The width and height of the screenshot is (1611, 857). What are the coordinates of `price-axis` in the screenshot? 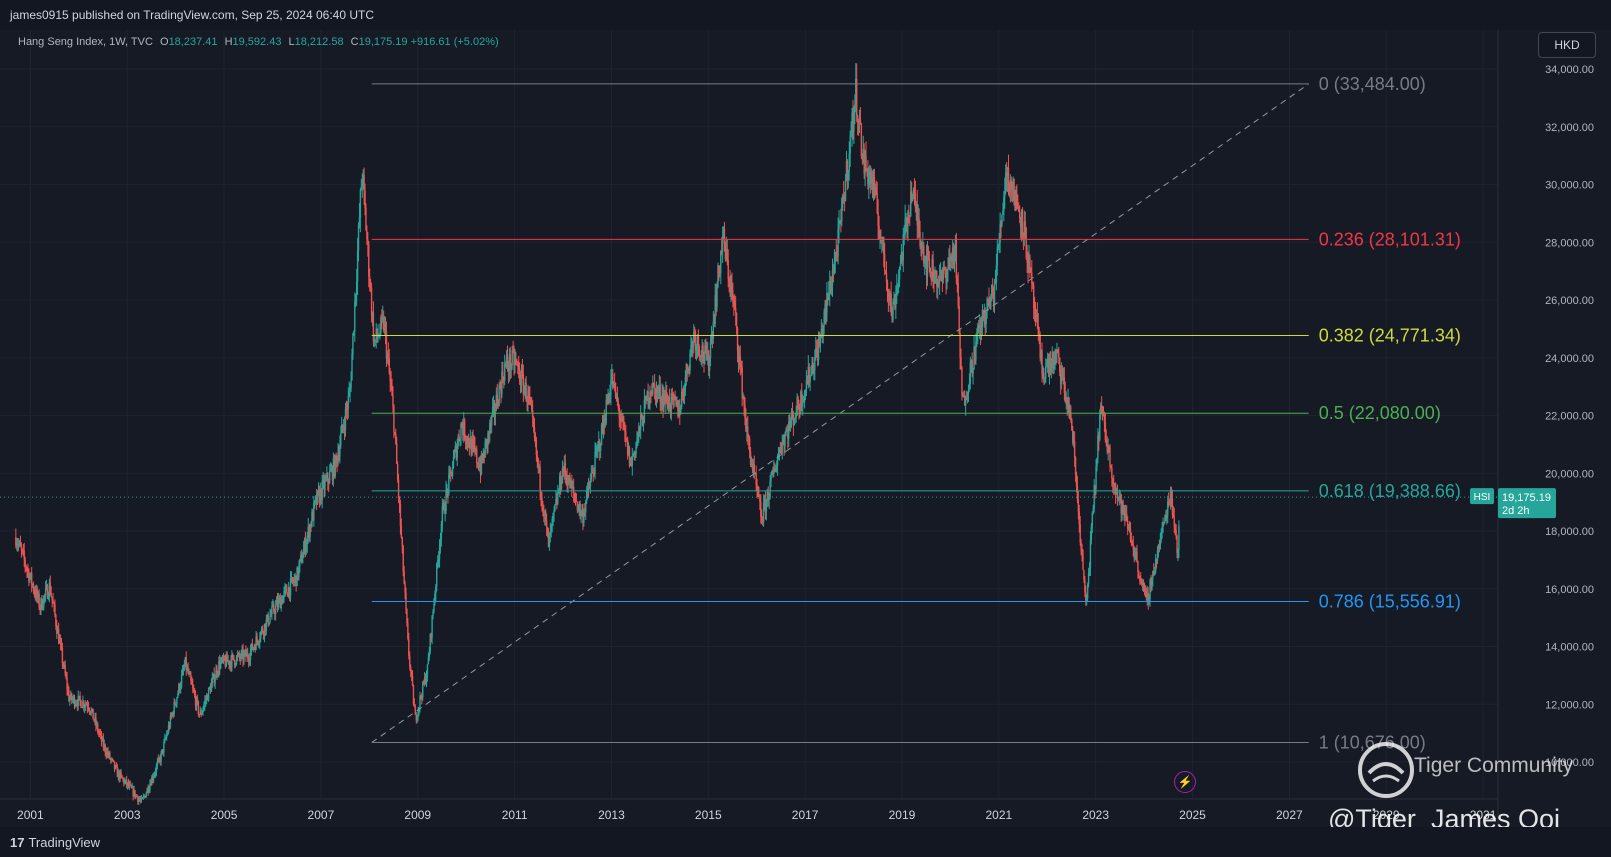 It's located at (1554, 428).